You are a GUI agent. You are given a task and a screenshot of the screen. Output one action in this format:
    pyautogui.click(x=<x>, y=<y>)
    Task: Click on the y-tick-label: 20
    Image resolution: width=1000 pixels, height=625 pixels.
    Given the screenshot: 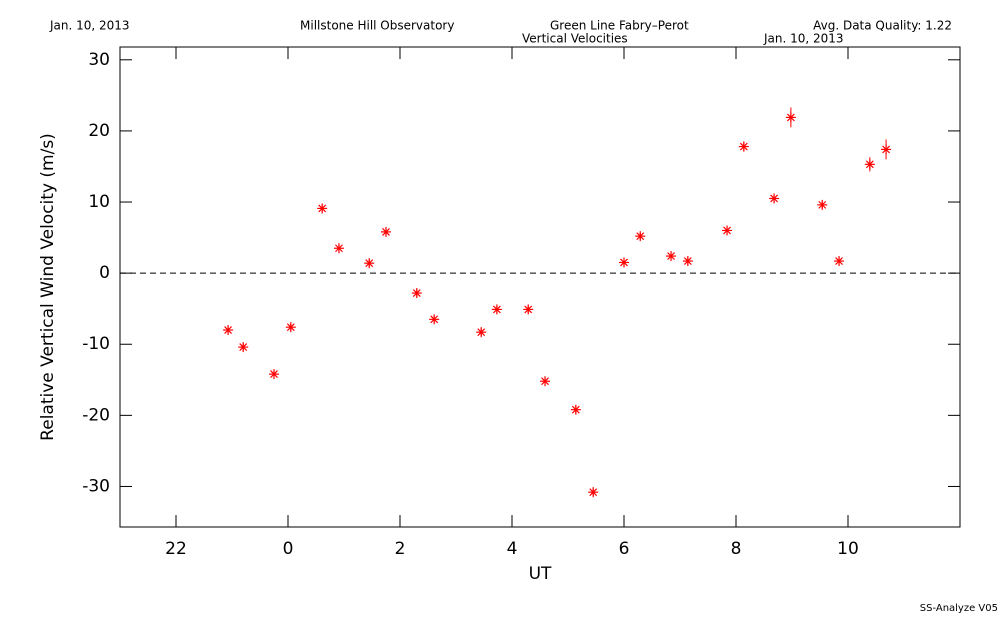 What is the action you would take?
    pyautogui.click(x=99, y=131)
    